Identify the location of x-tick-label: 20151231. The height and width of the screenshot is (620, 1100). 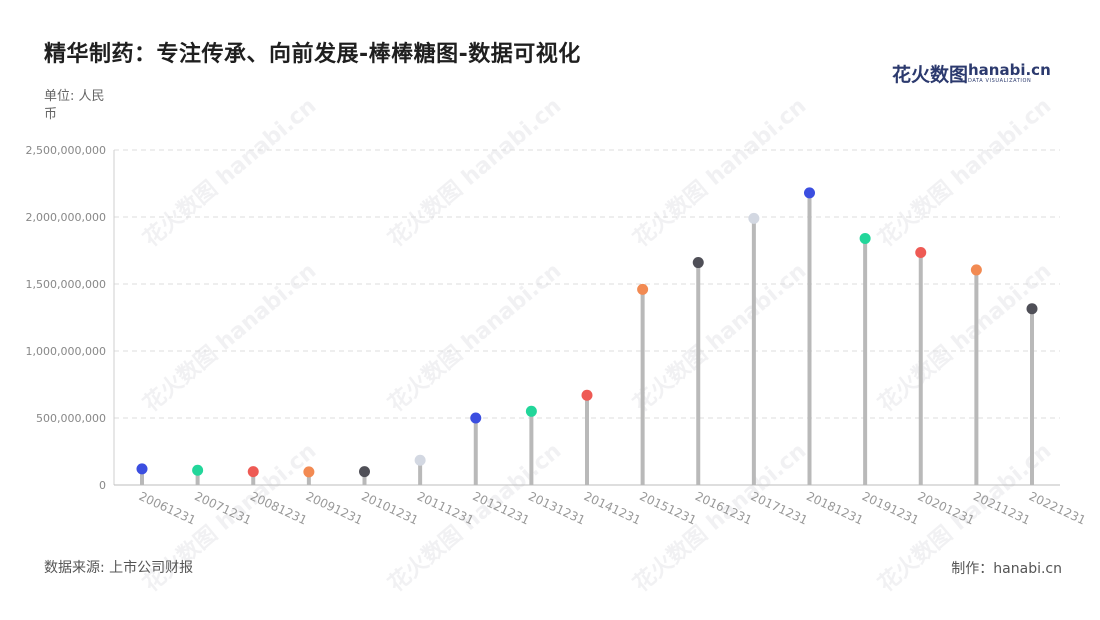
(667, 508).